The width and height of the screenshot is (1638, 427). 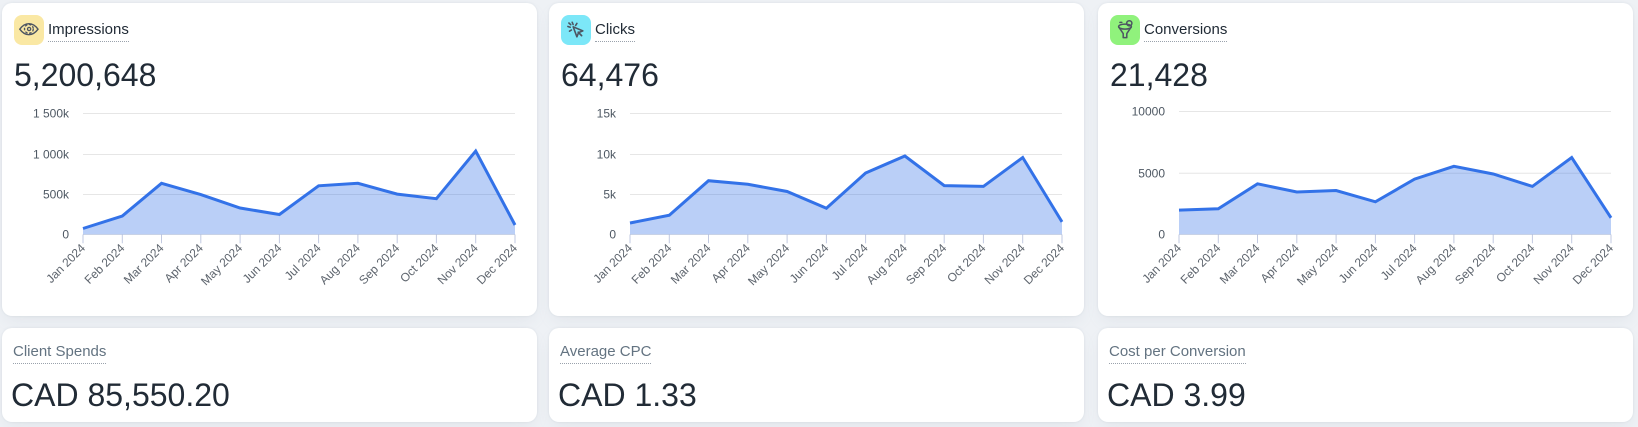 I want to click on svg-text: 10k, so click(x=607, y=155).